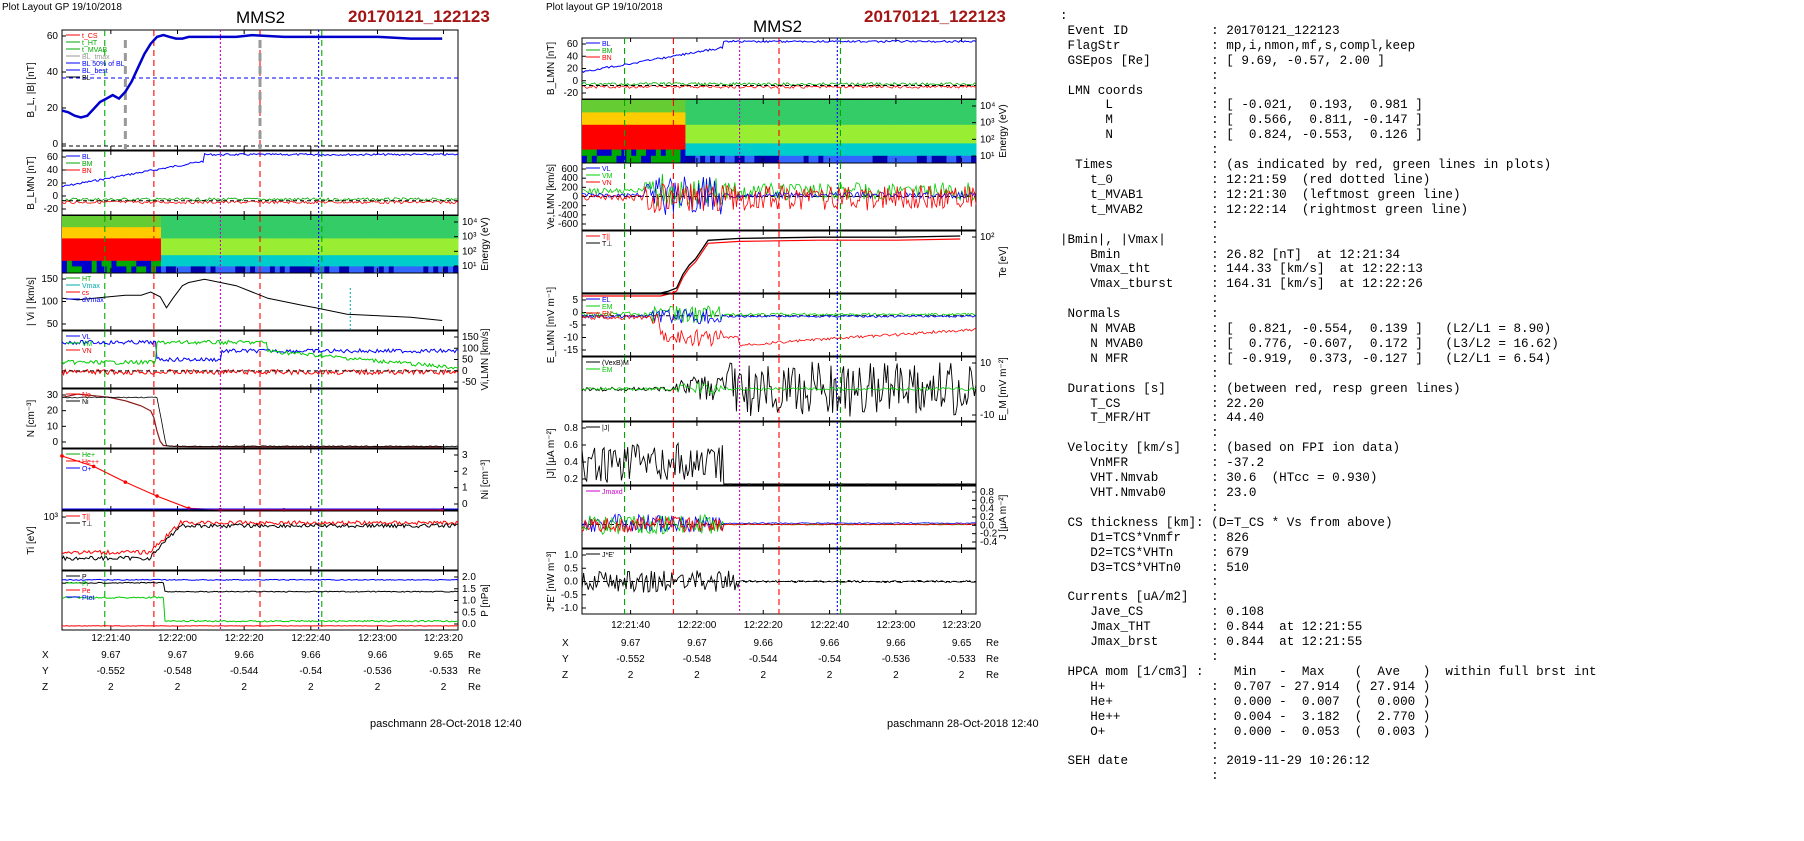  Describe the element at coordinates (987, 525) in the screenshot. I see `y-tick-label: 0.0` at that location.